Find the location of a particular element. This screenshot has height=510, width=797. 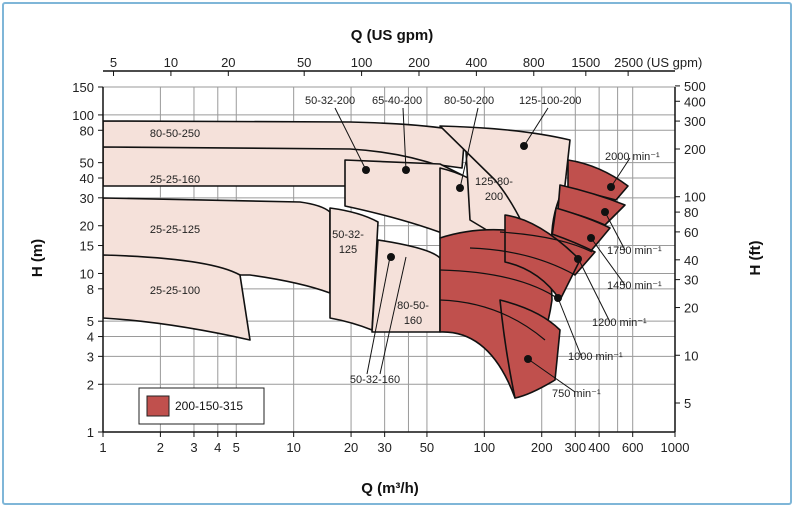

left-tick-label: 15 is located at coordinates (87, 246).